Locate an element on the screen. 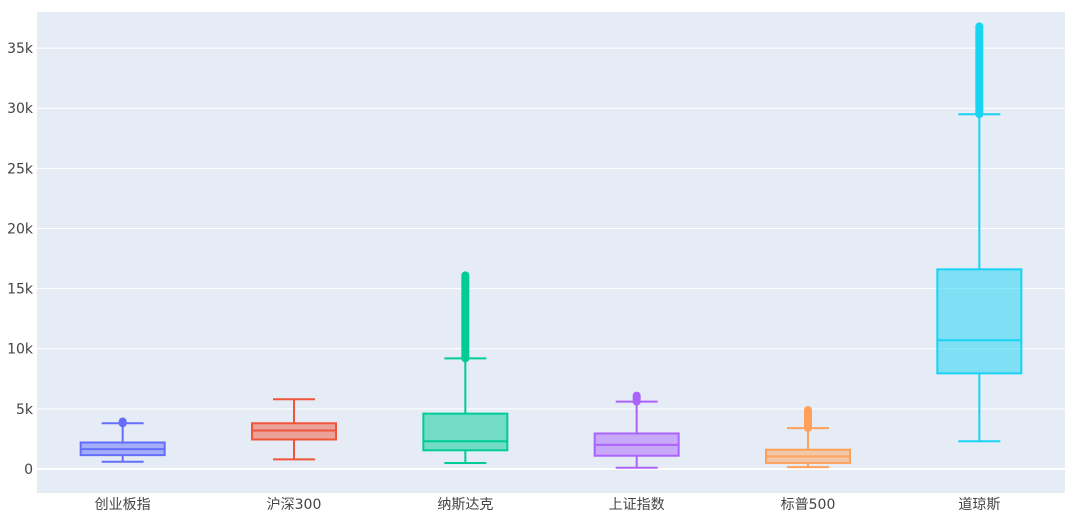 Image resolution: width=1068 pixels, height=532 pixels. y-tick-label: 20k is located at coordinates (20, 229).